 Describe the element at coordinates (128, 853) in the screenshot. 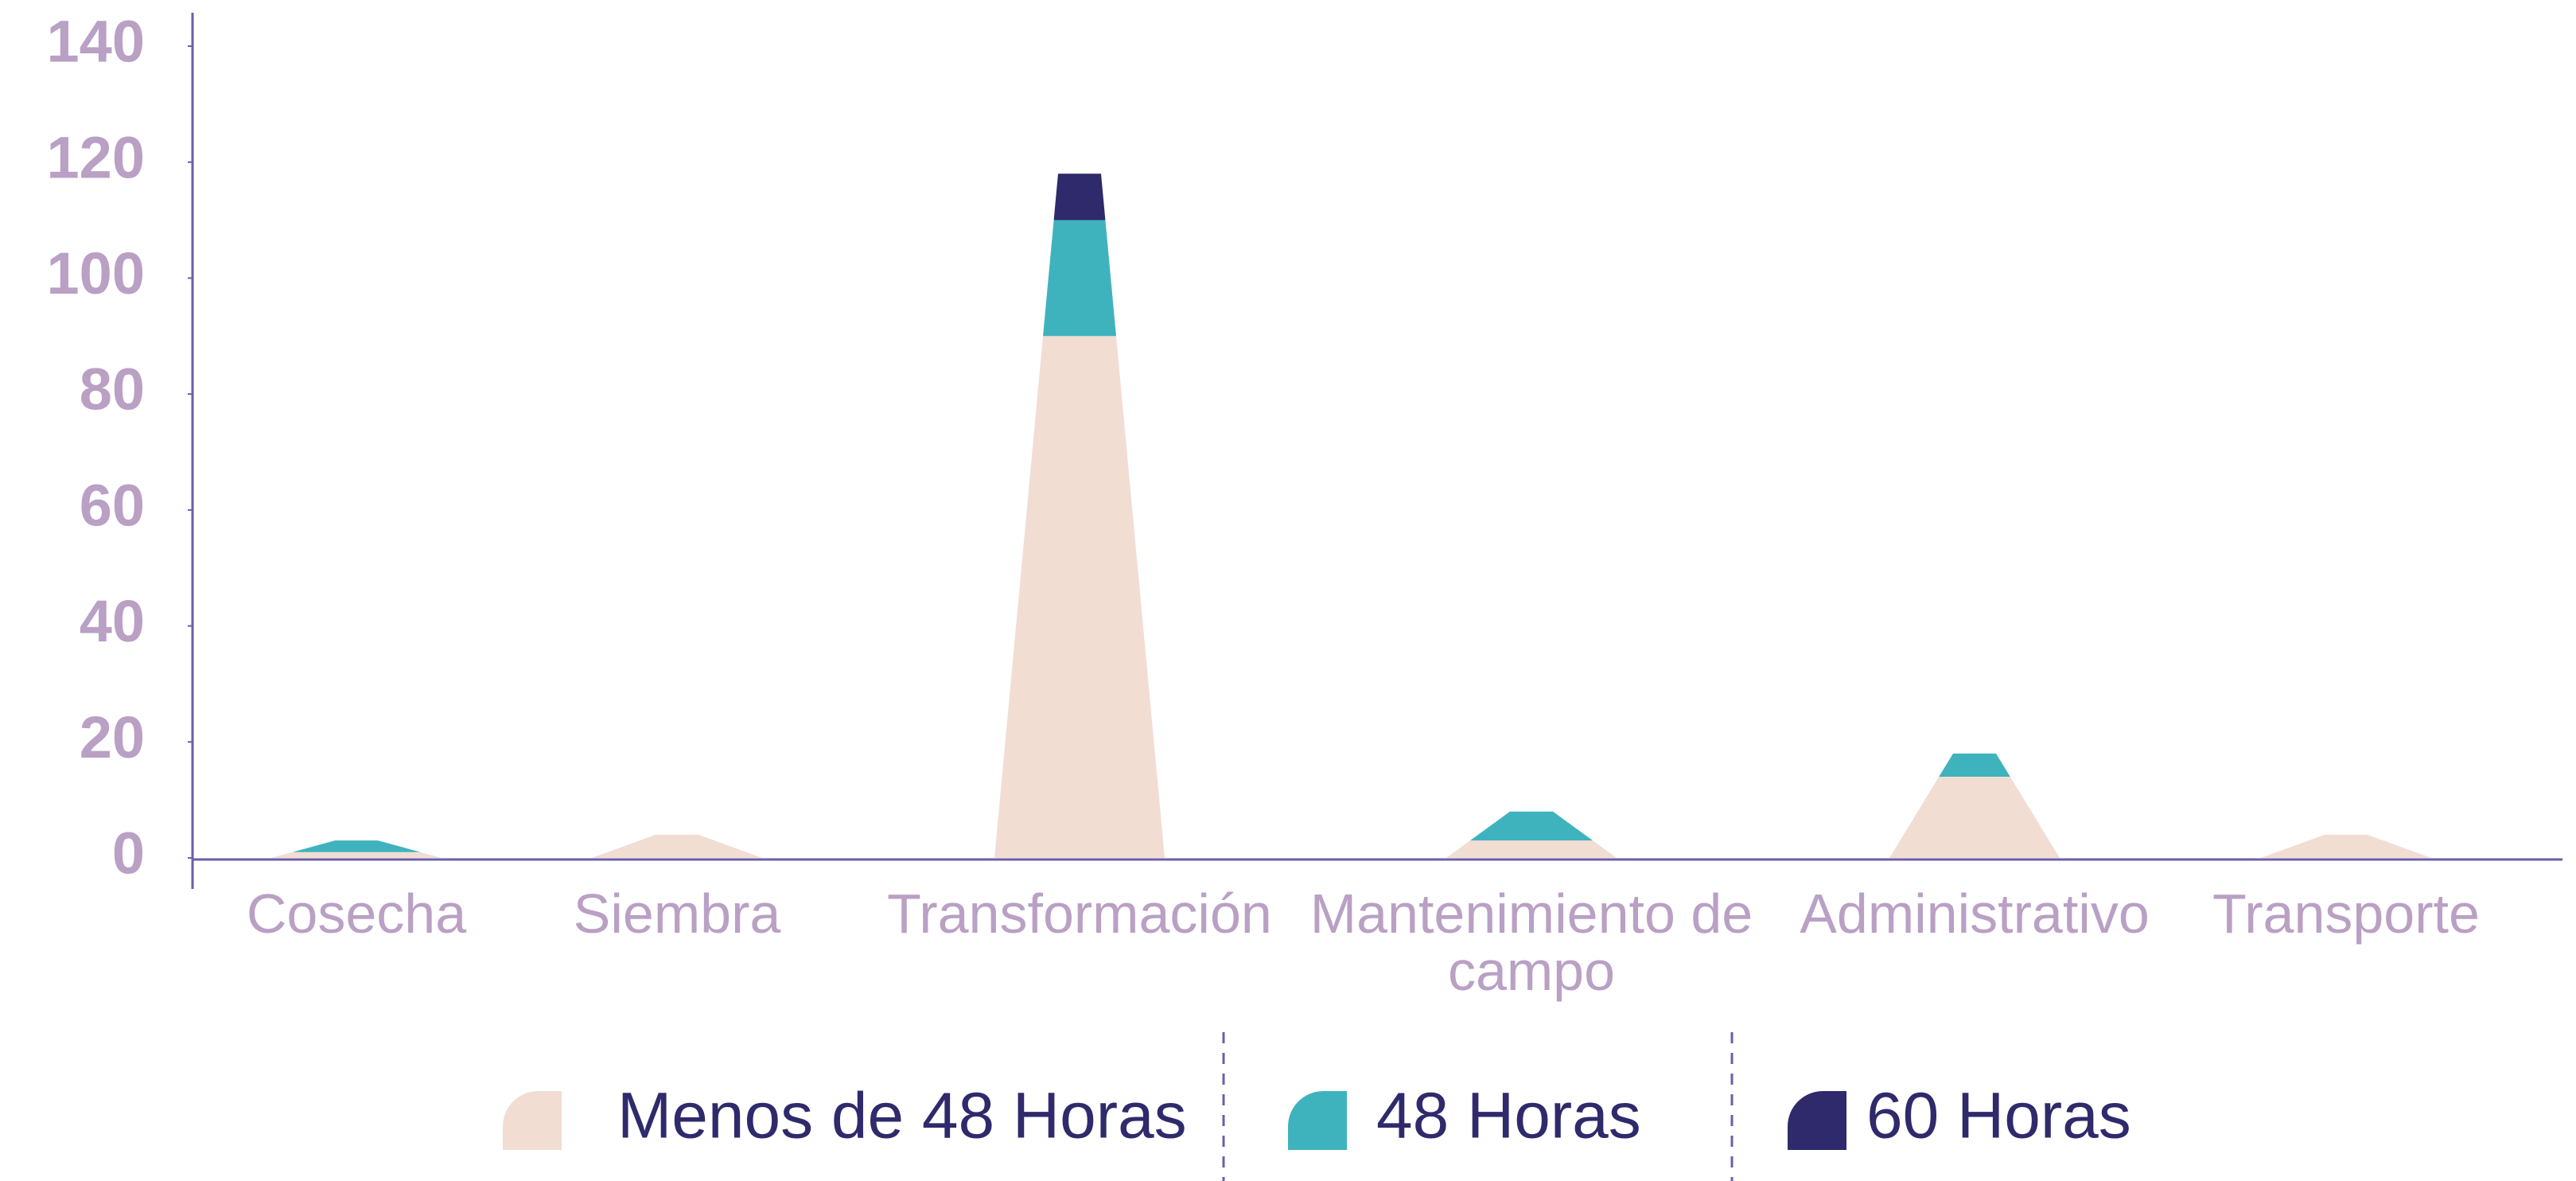

I see `y-tick-label: 0` at that location.